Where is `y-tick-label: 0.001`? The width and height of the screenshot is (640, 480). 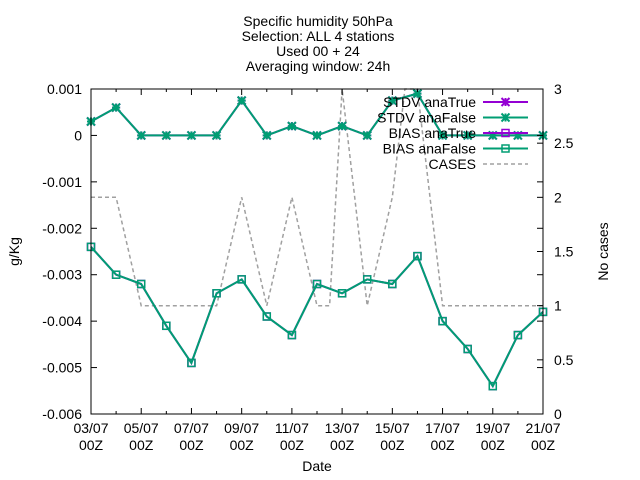 y-tick-label: 0.001 is located at coordinates (64, 89).